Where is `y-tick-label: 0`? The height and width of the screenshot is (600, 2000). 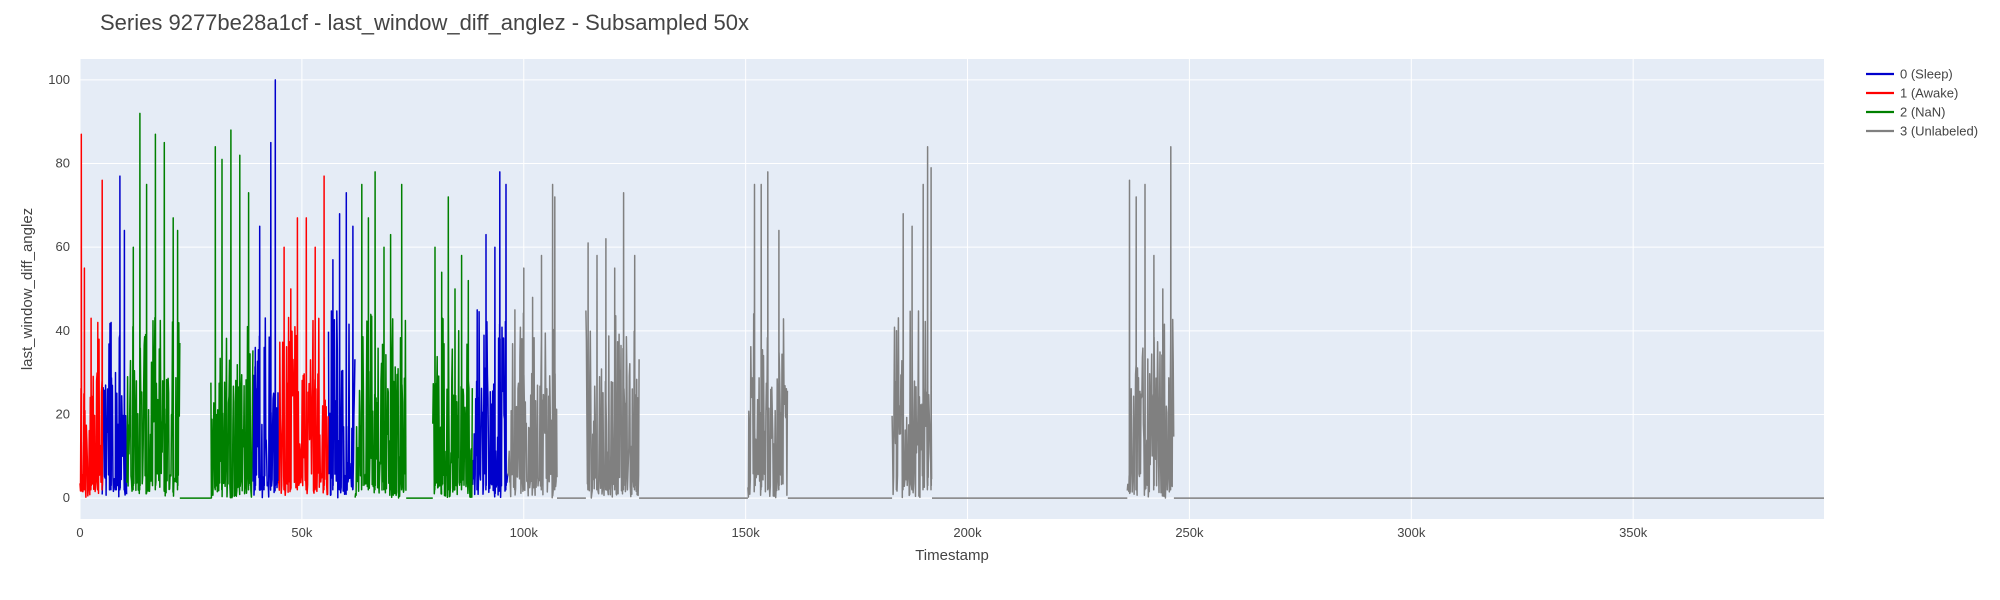
y-tick-label: 0 is located at coordinates (66, 497).